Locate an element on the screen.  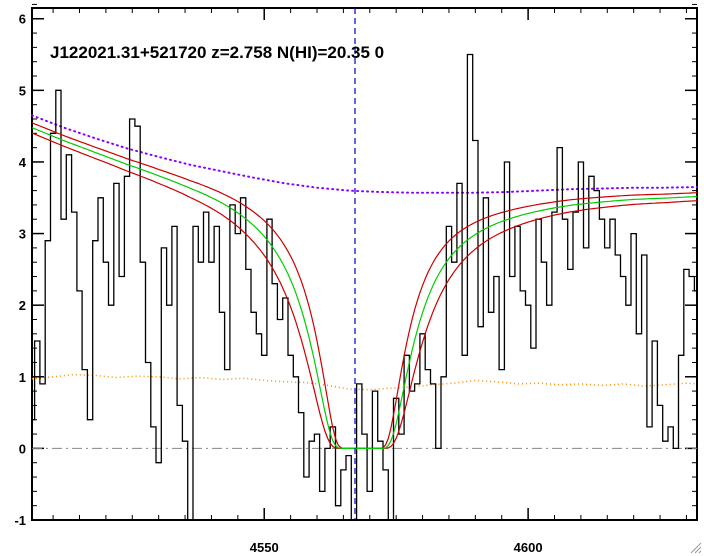
error-series is located at coordinates (364, 382).